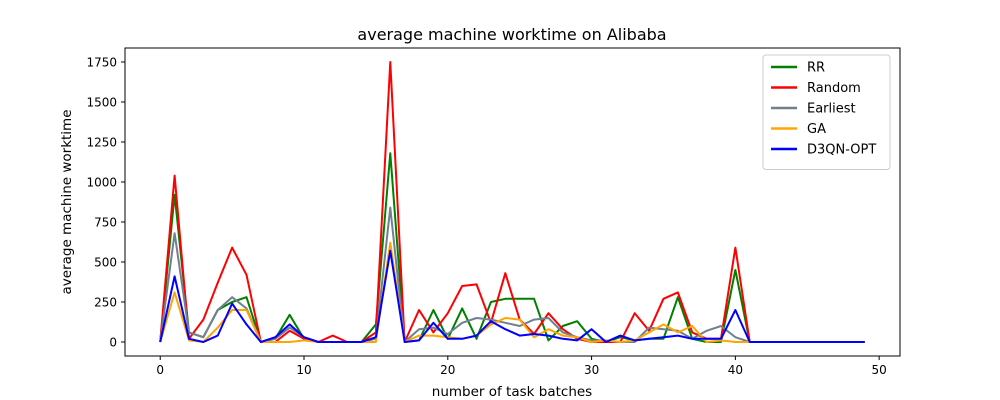 The image size is (1000, 400). What do you see at coordinates (105, 203) in the screenshot?
I see `y-axis: 0 250 500 750 1000 1250 1500 1750` at bounding box center [105, 203].